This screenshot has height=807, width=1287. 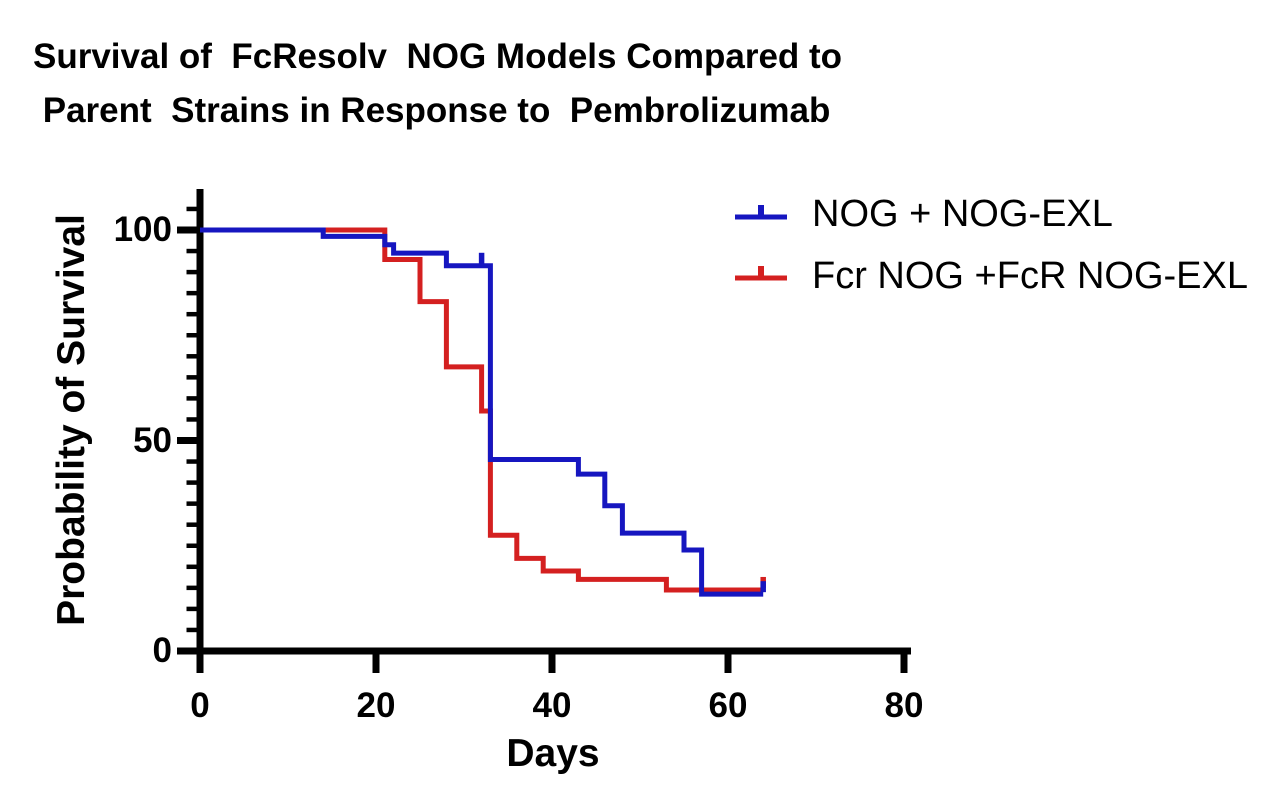 I want to click on x-tick-label-0: 0, so click(x=200, y=705).